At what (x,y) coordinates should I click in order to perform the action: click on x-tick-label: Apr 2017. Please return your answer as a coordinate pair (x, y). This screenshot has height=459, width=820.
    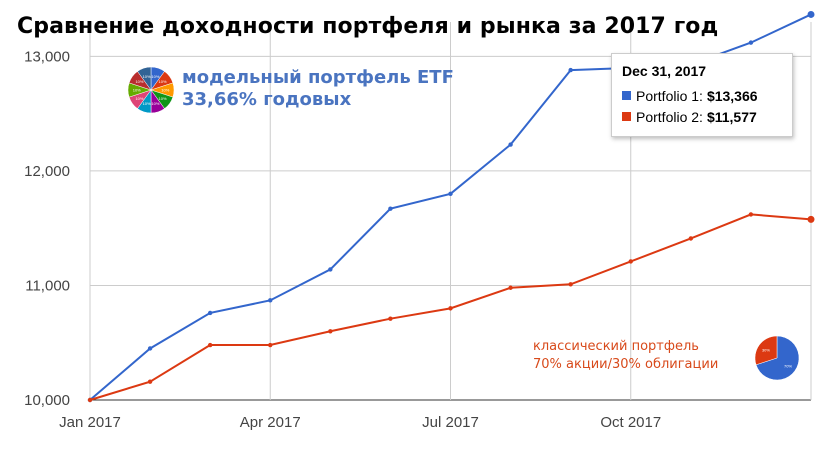
    Looking at the image, I should click on (270, 422).